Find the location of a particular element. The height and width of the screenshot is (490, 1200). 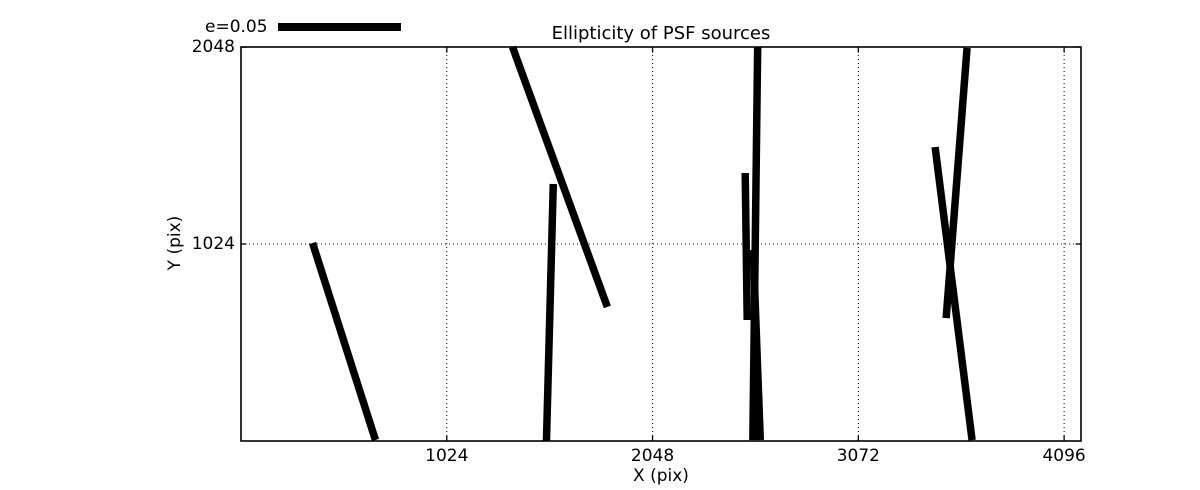

x-tick-label: 4096 is located at coordinates (1063, 456).